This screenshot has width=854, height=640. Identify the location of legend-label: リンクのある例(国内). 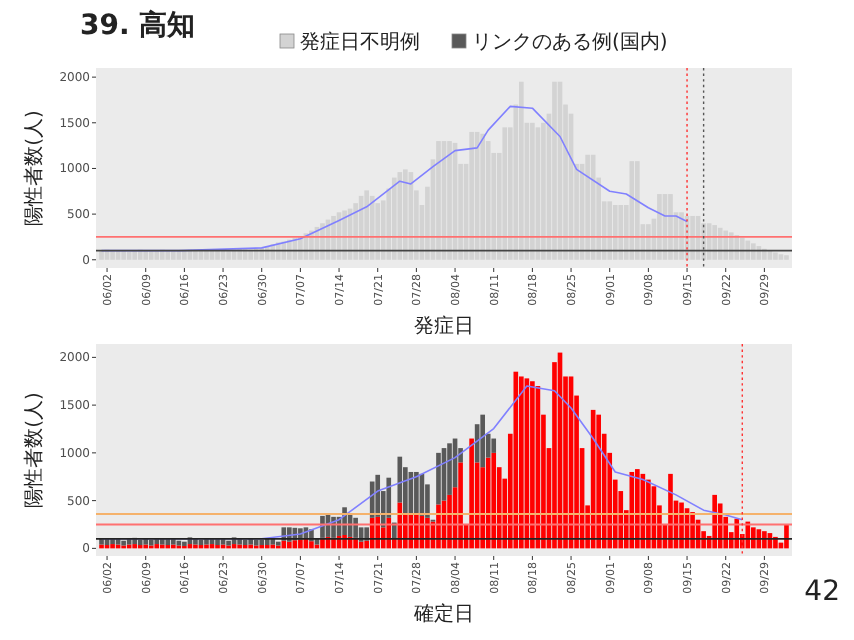
(570, 42).